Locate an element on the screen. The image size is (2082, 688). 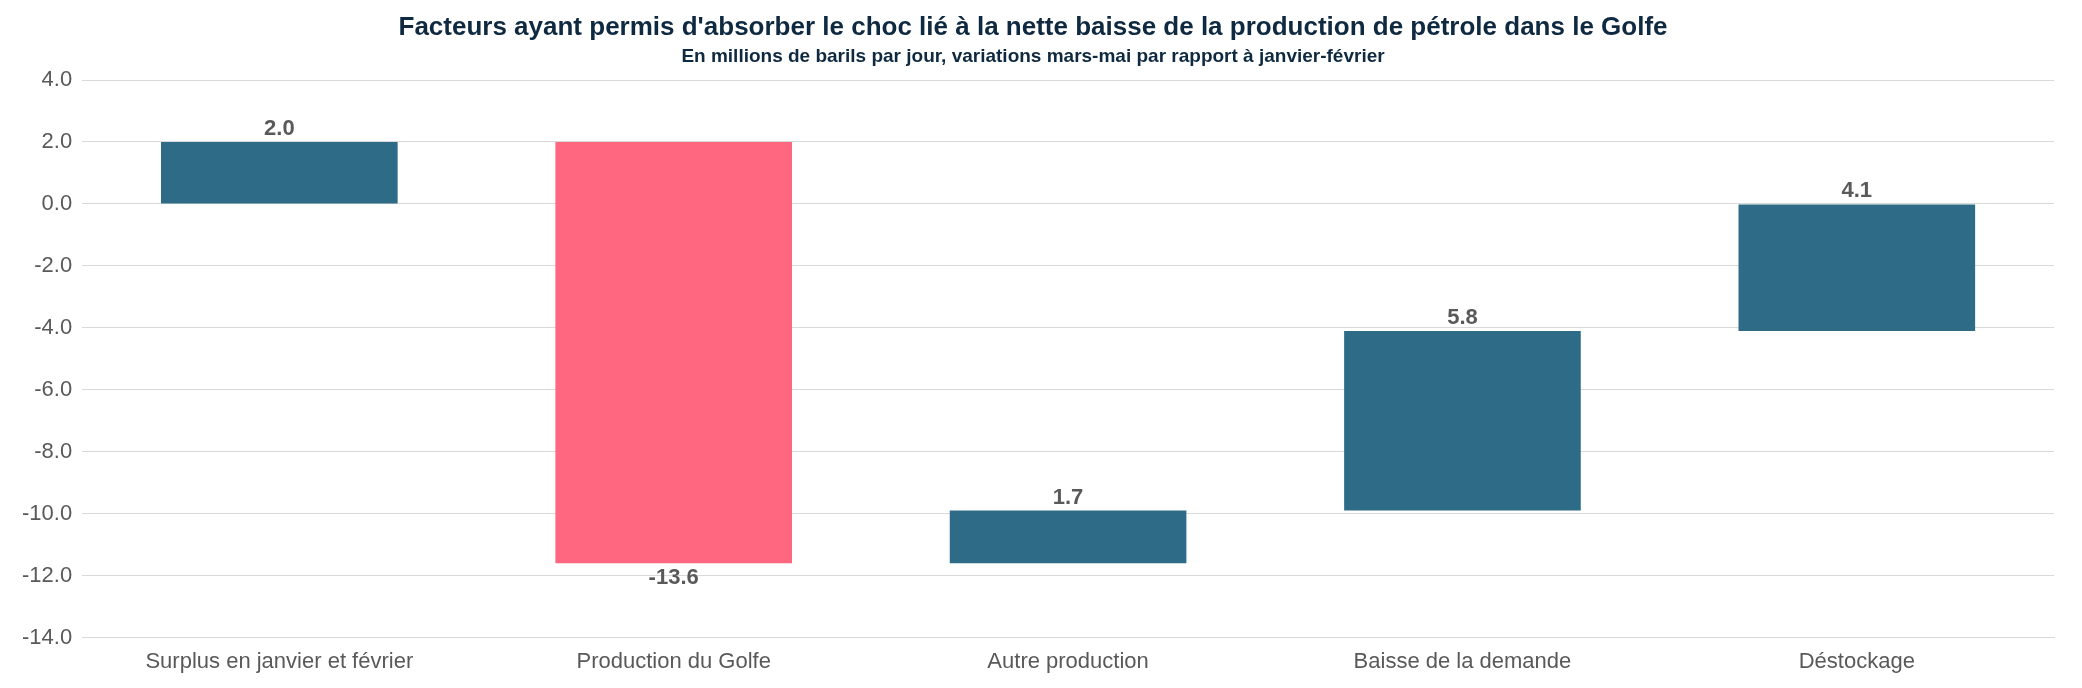
y-tick-label: 0.0 is located at coordinates (57, 202).